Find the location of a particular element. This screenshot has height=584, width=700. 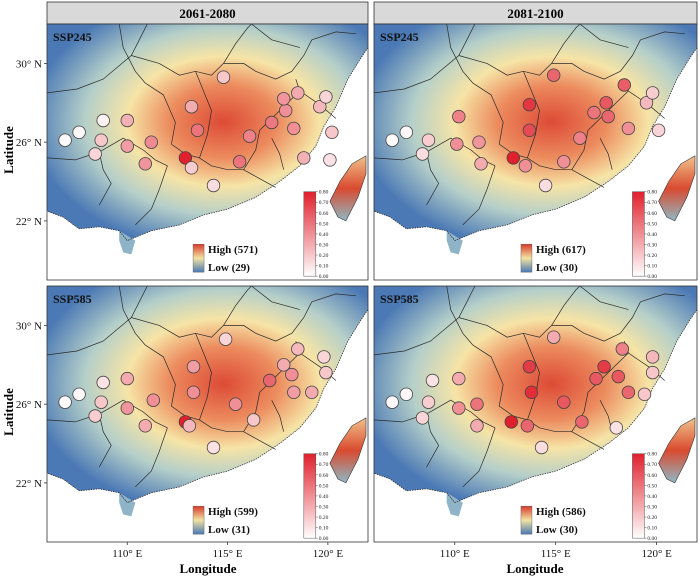

taiwan-island is located at coordinates (677, 450).